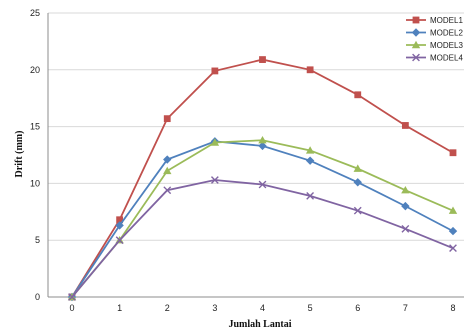 The height and width of the screenshot is (331, 470). I want to click on x-axis-ticks: 0 1 2 3 4 5 6 7 8, so click(262, 308).